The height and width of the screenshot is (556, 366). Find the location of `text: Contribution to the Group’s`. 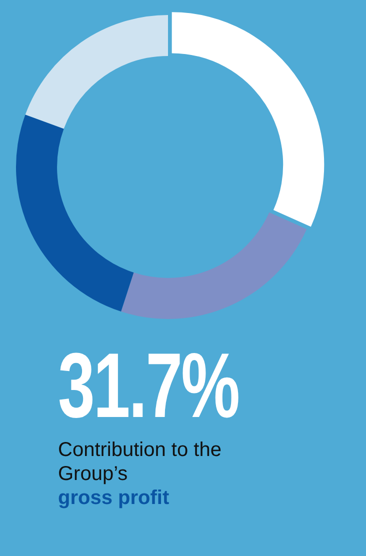

text: Contribution to the Group’s is located at coordinates (140, 462).